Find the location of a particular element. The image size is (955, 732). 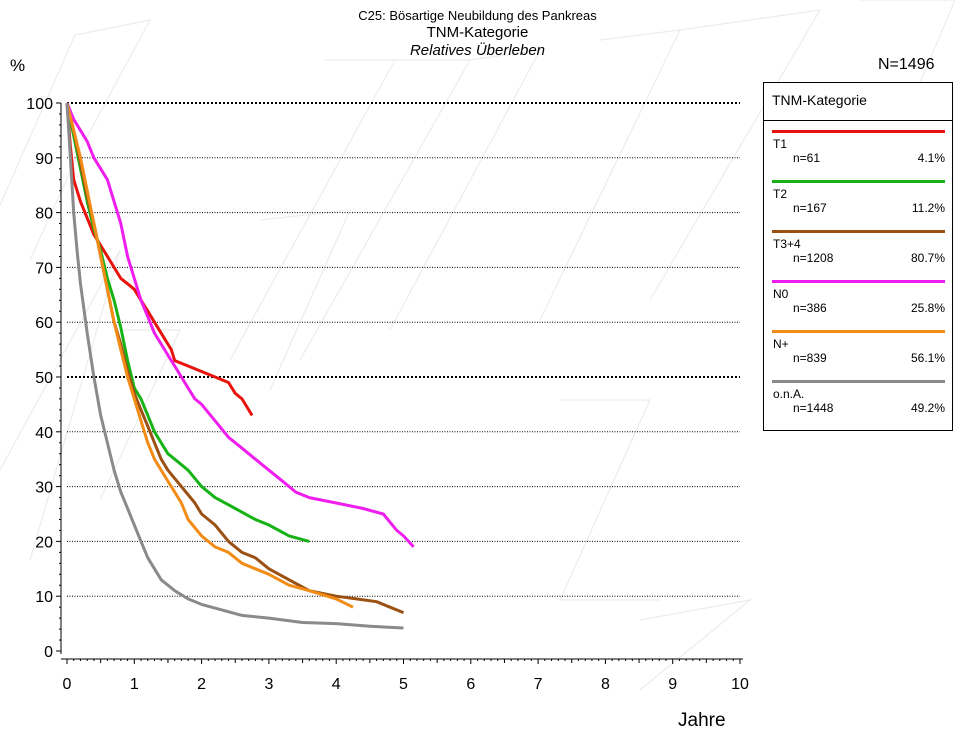

legend-item-percent: 49.2% is located at coordinates (927, 408).